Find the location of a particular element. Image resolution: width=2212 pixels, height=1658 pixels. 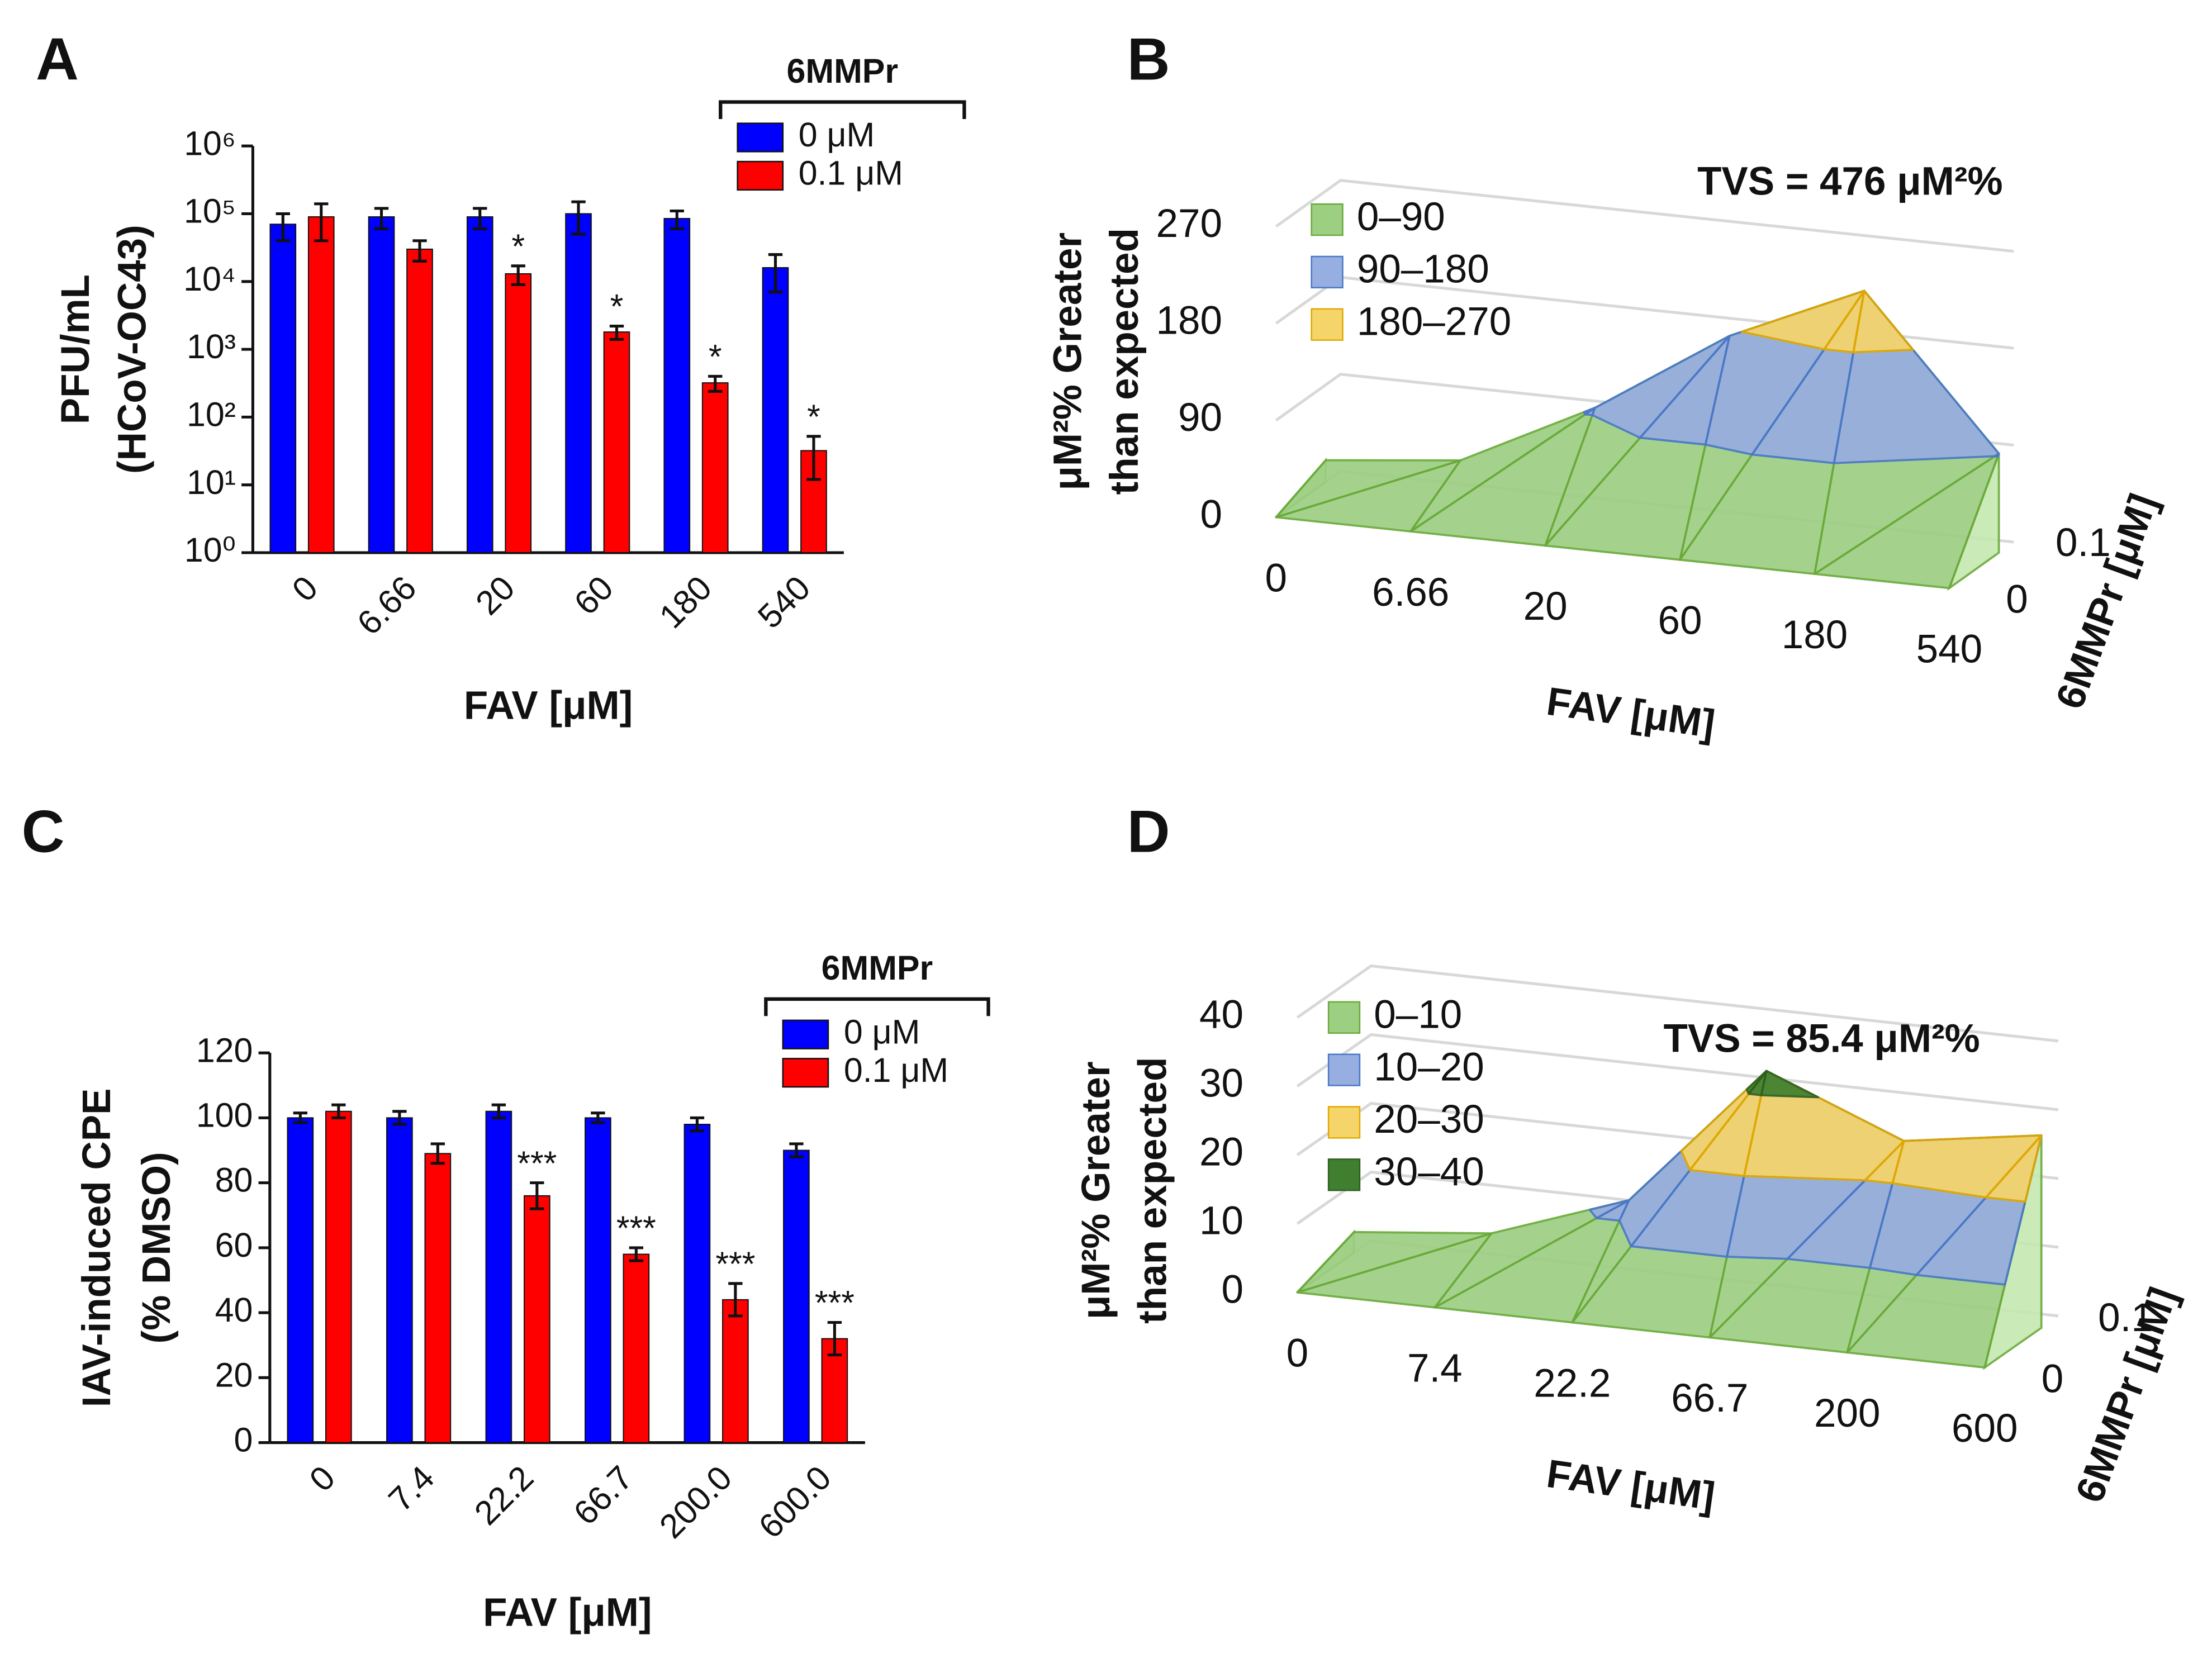

z-tick-label: 270 is located at coordinates (1189, 224).